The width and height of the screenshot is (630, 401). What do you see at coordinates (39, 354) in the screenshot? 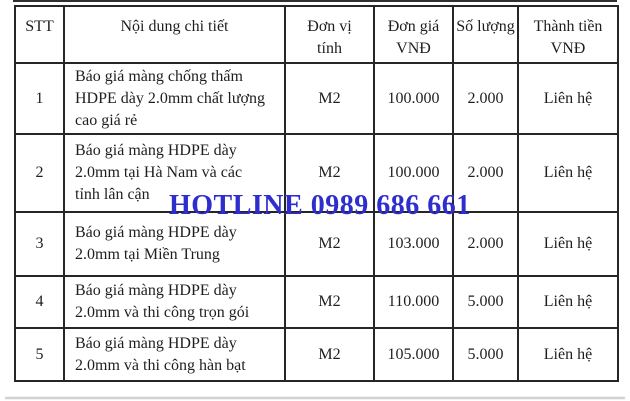
I see `cell-stt: 5` at bounding box center [39, 354].